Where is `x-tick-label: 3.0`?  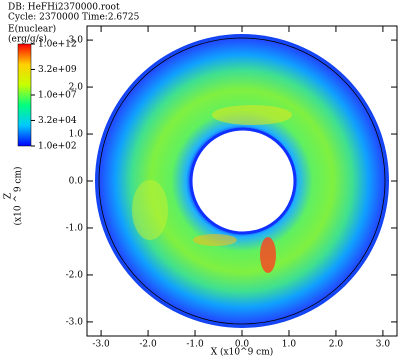
x-tick-label: 3.0 is located at coordinates (383, 345).